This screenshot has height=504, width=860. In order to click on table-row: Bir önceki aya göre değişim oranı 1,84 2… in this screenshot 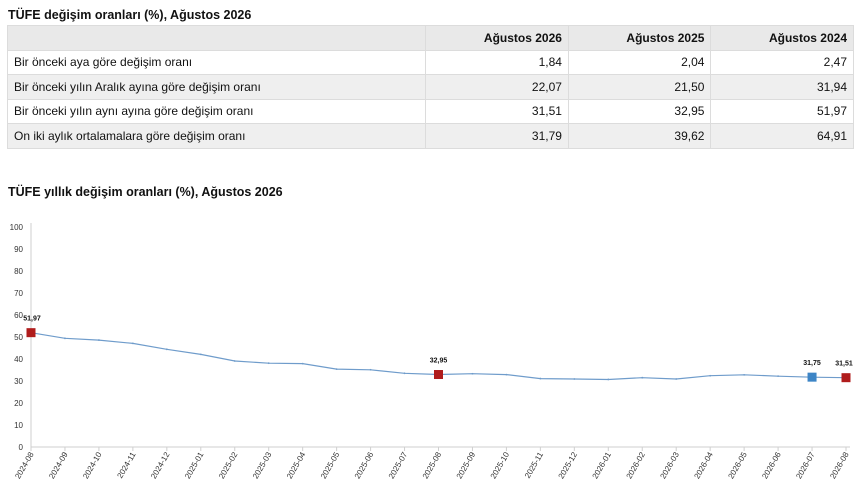, I will do `click(430, 62)`.